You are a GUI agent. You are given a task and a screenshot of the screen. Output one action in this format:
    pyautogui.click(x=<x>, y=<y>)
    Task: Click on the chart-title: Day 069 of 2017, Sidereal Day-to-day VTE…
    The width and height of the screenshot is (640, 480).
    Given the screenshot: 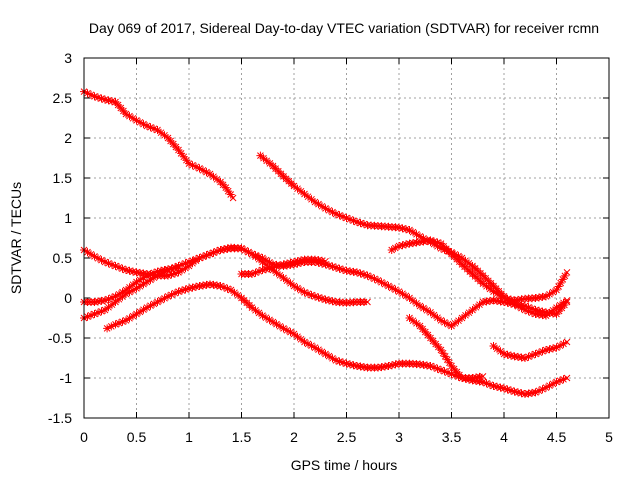 What is the action you would take?
    pyautogui.click(x=344, y=28)
    